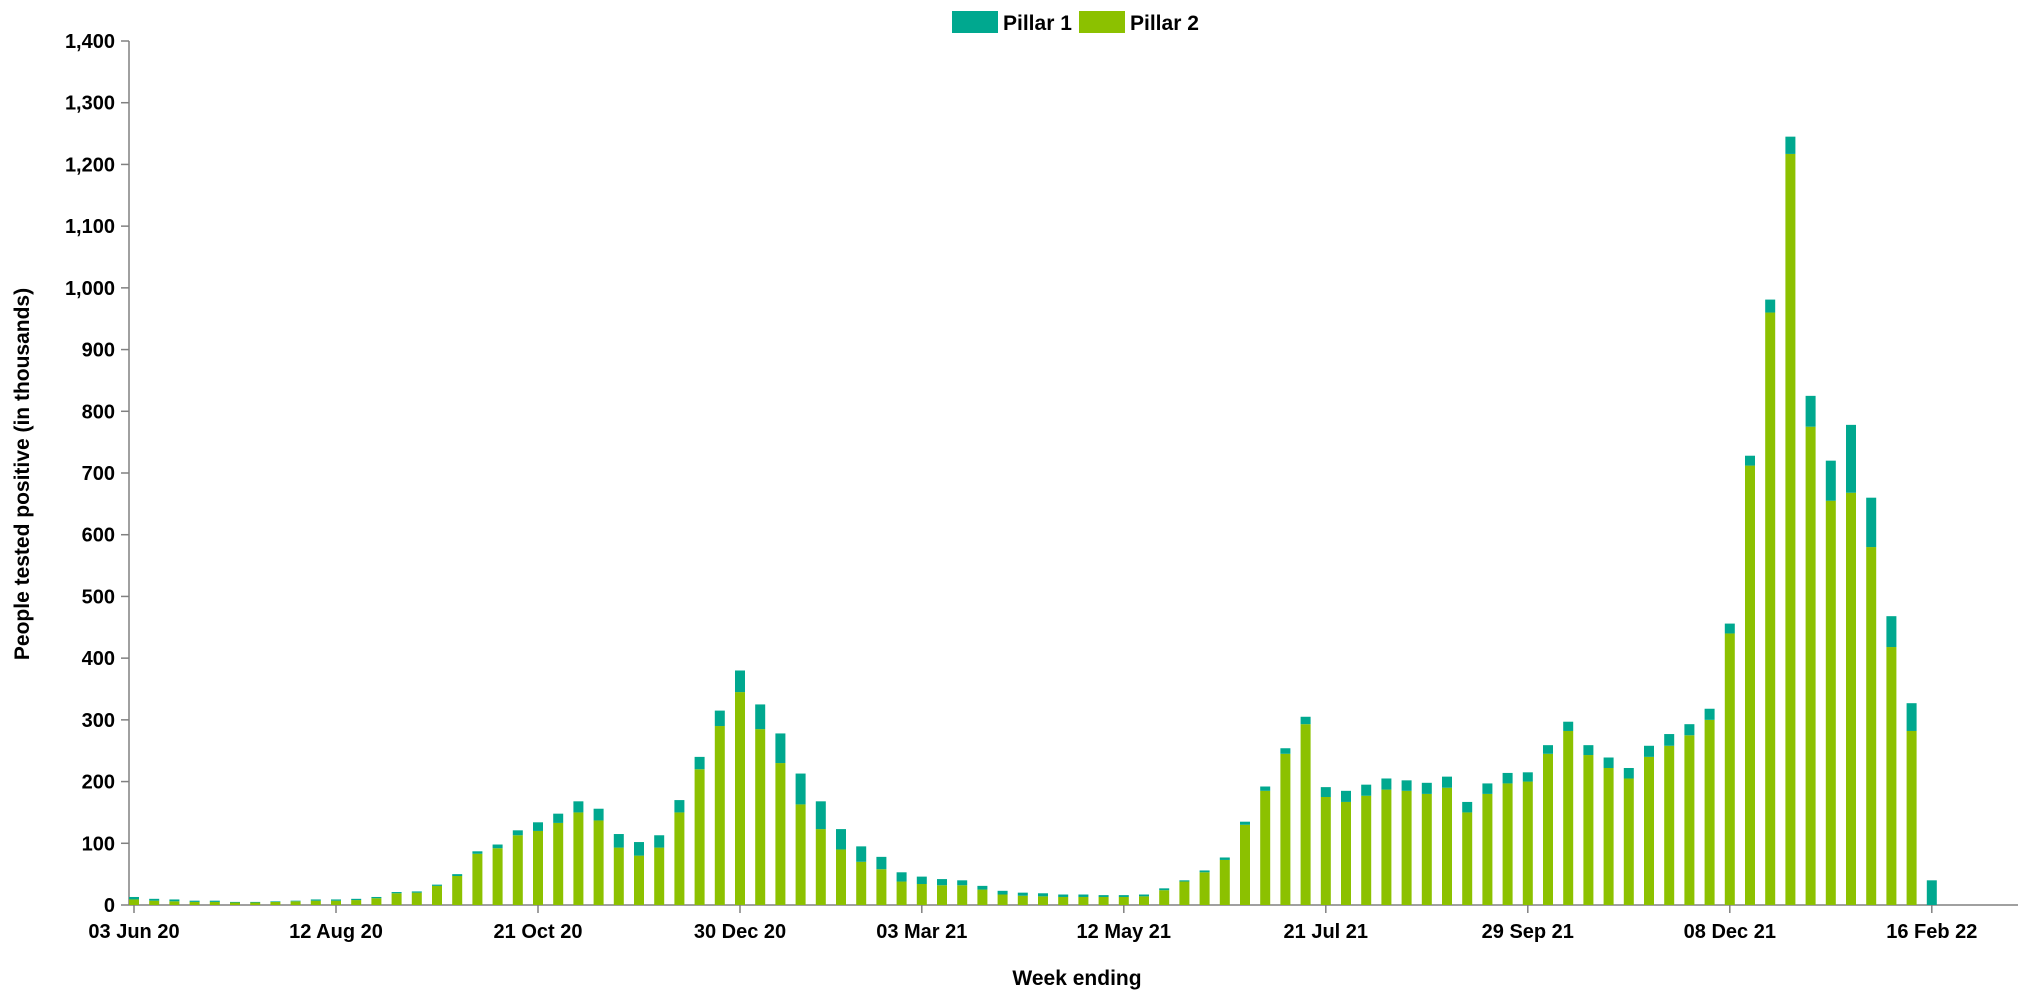 Image resolution: width=2028 pixels, height=991 pixels. I want to click on y-tick-label: 800, so click(98, 412).